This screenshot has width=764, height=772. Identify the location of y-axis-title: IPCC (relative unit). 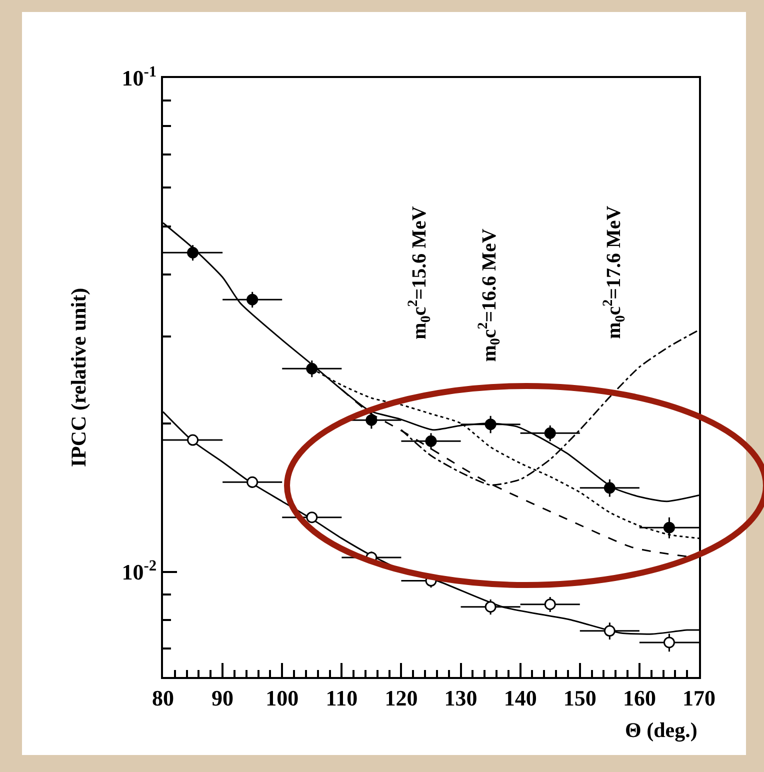
(78, 378).